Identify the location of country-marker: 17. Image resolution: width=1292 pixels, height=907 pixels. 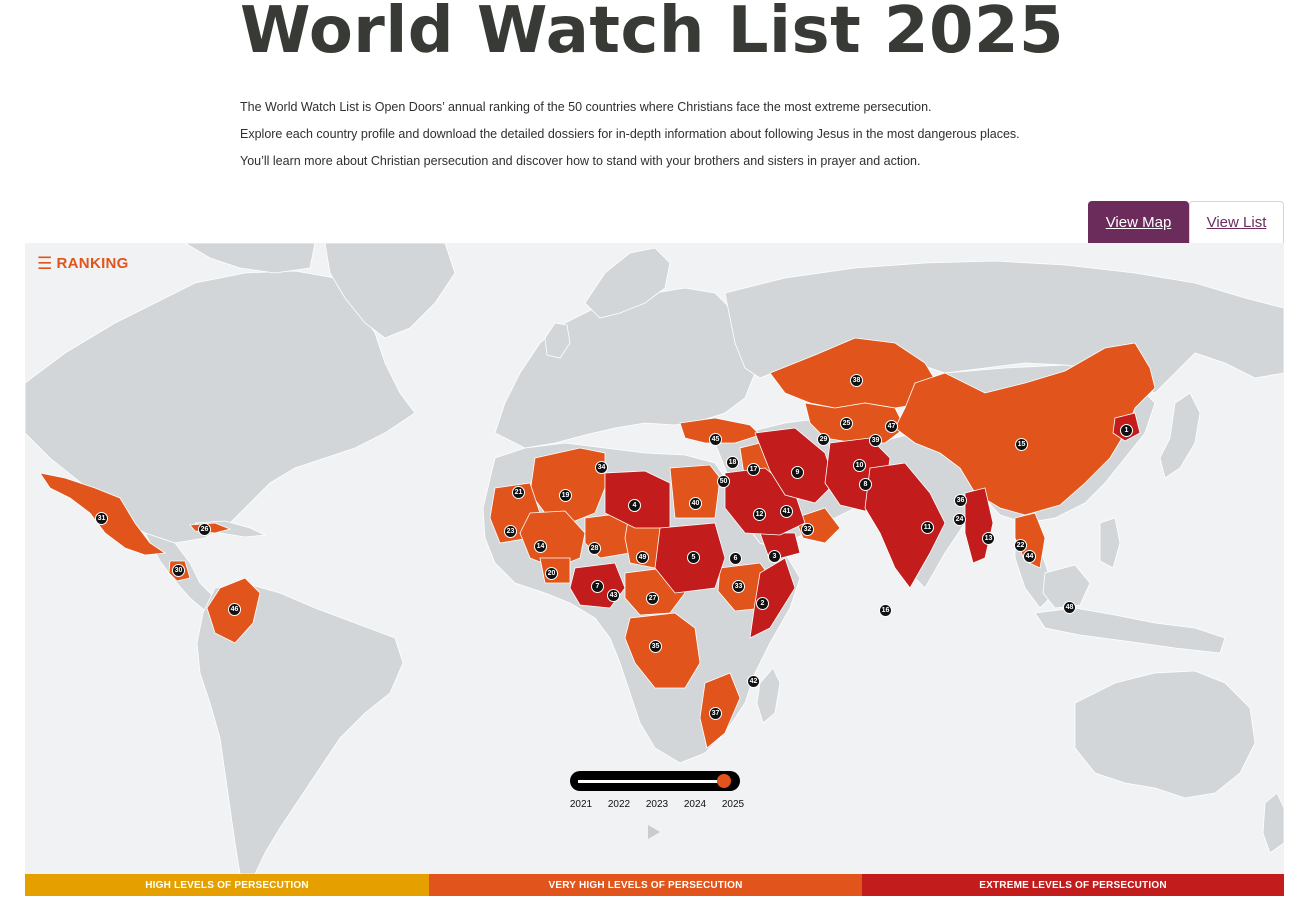
(753, 469).